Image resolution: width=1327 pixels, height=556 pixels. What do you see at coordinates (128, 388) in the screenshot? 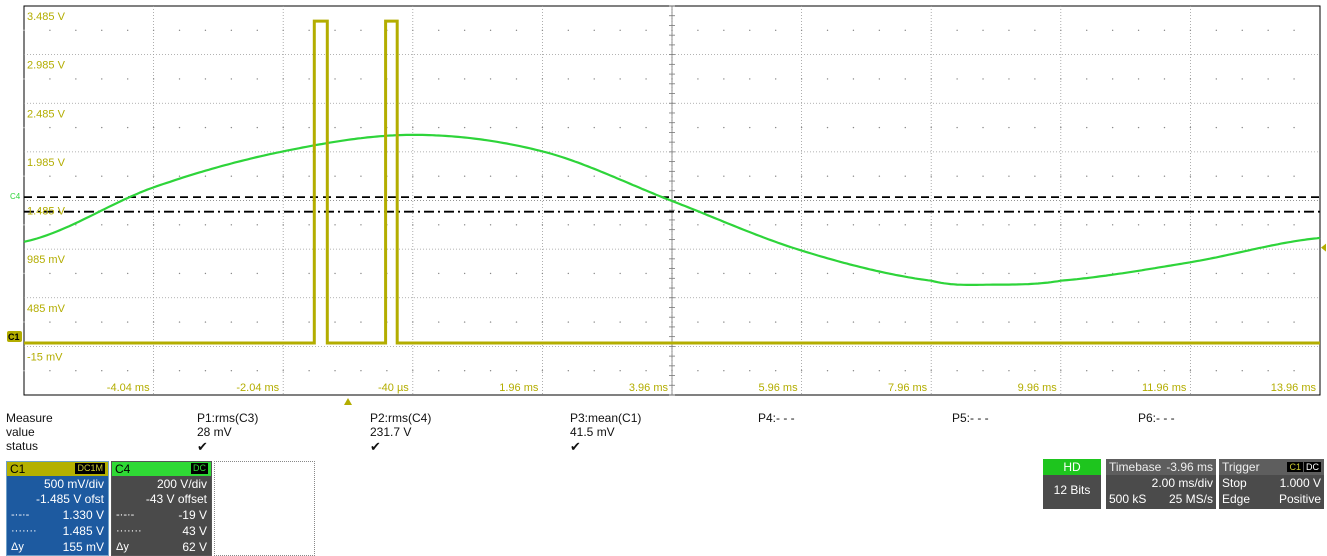
I see `x-tick-label: -4.04 ms` at bounding box center [128, 388].